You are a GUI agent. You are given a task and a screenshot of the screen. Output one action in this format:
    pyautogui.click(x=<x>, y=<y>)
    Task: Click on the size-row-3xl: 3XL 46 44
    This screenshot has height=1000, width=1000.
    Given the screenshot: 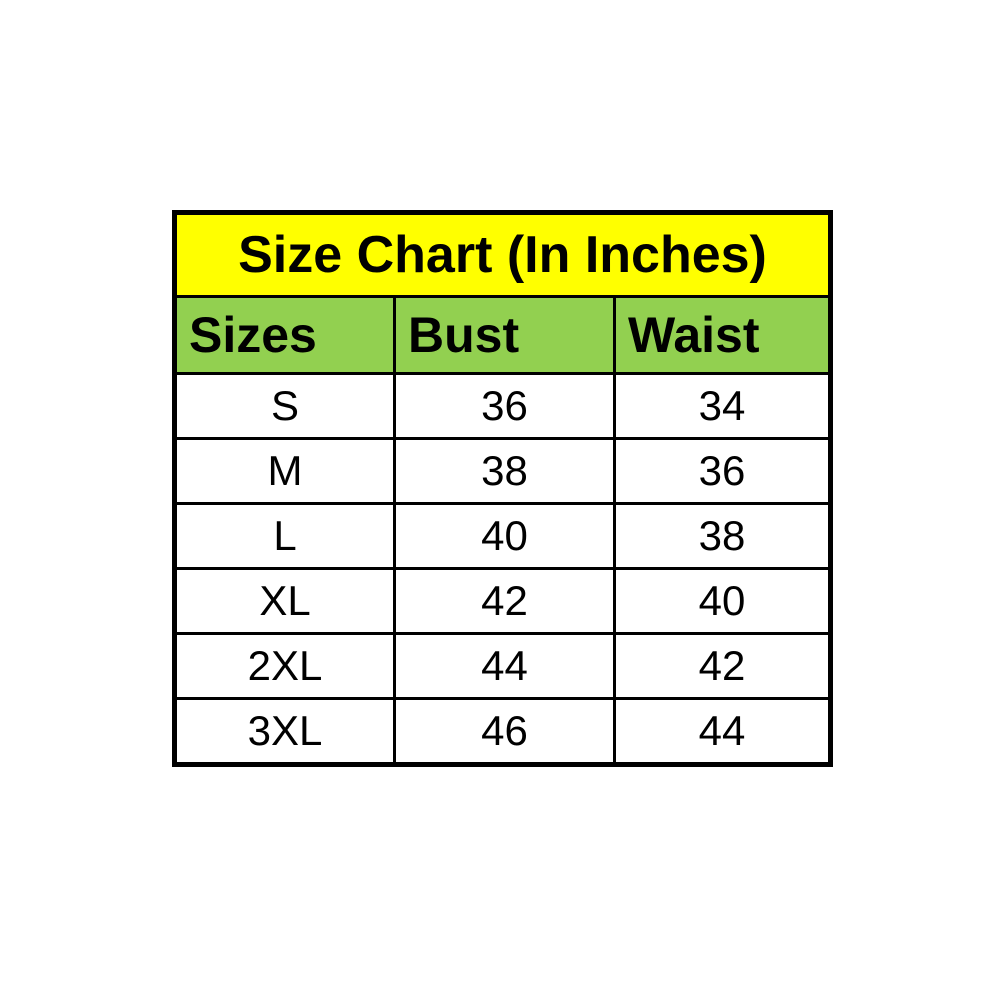 What is the action you would take?
    pyautogui.click(x=502, y=731)
    